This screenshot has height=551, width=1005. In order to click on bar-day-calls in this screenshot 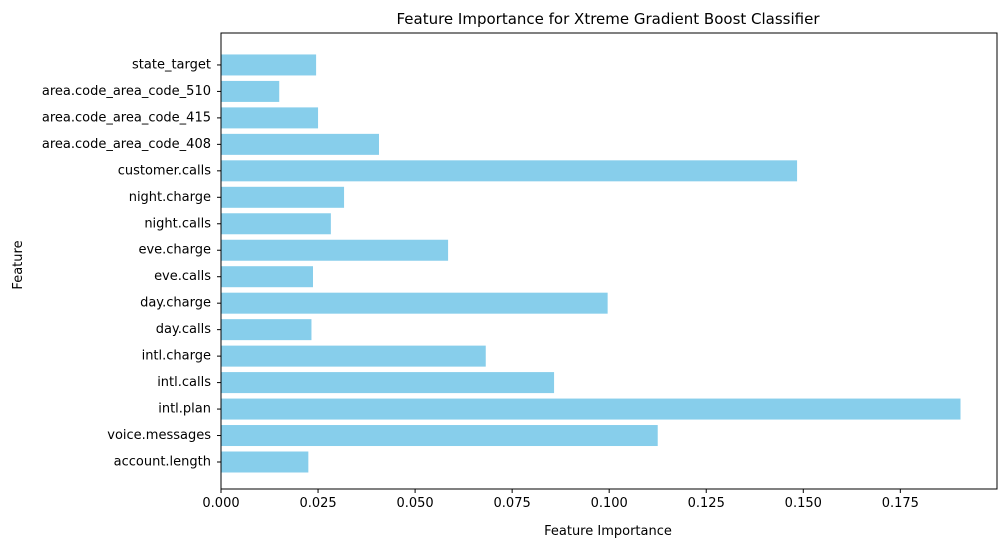, I will do `click(266, 330)`.